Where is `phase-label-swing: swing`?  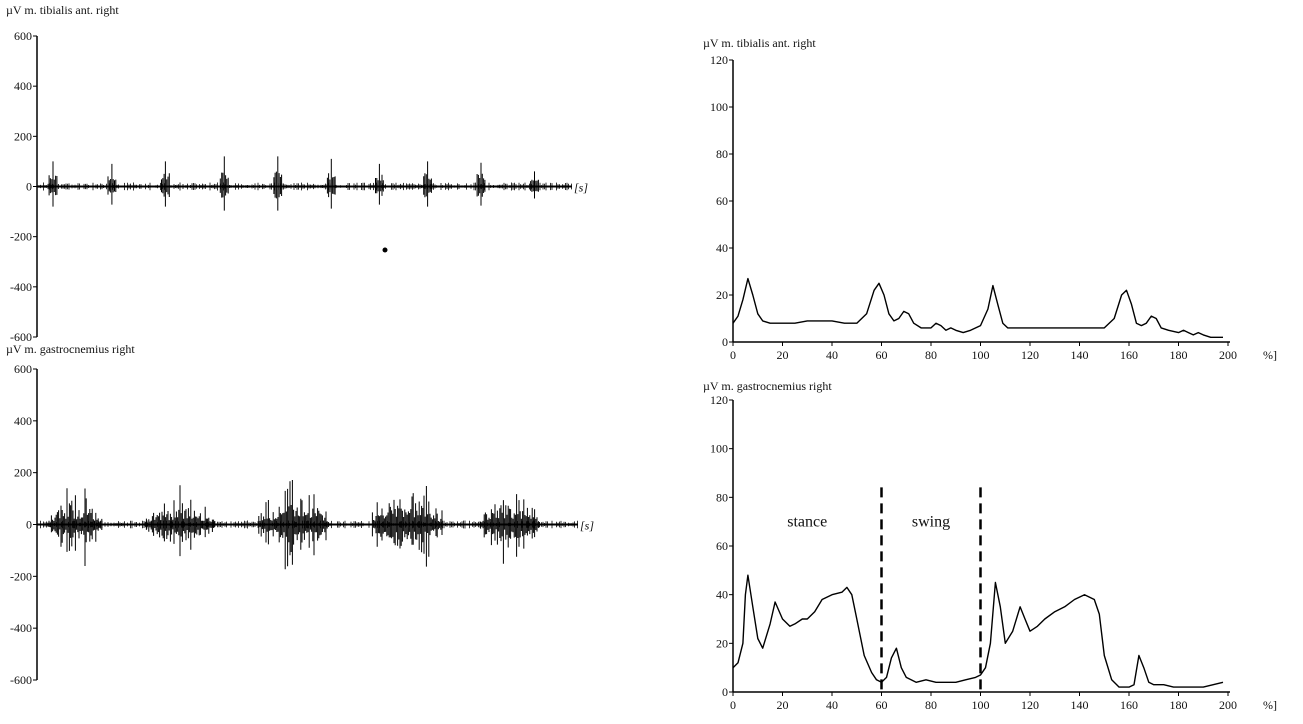 phase-label-swing: swing is located at coordinates (931, 522).